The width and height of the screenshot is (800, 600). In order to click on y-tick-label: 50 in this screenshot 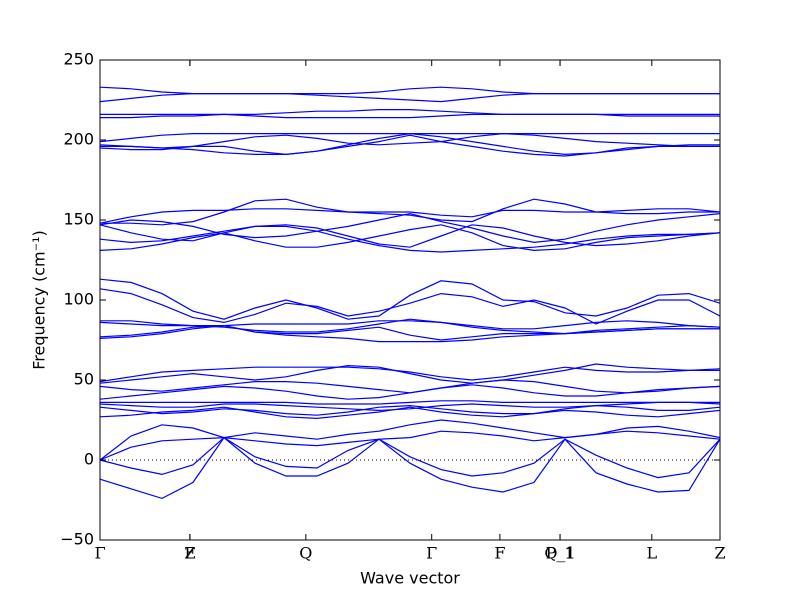, I will do `click(84, 379)`.